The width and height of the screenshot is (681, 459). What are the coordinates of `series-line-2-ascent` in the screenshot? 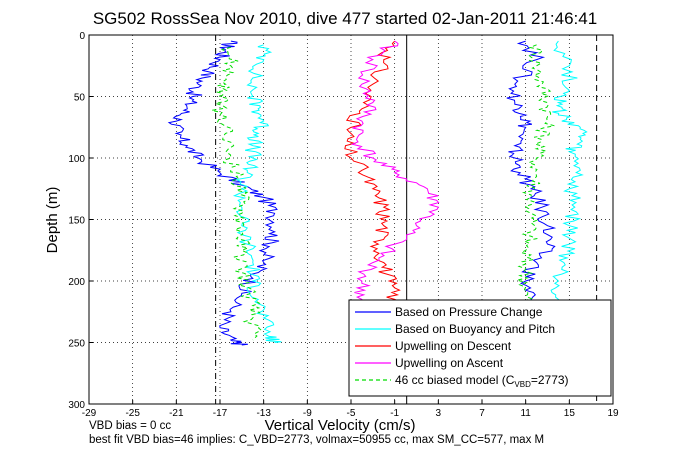 It's located at (569, 188).